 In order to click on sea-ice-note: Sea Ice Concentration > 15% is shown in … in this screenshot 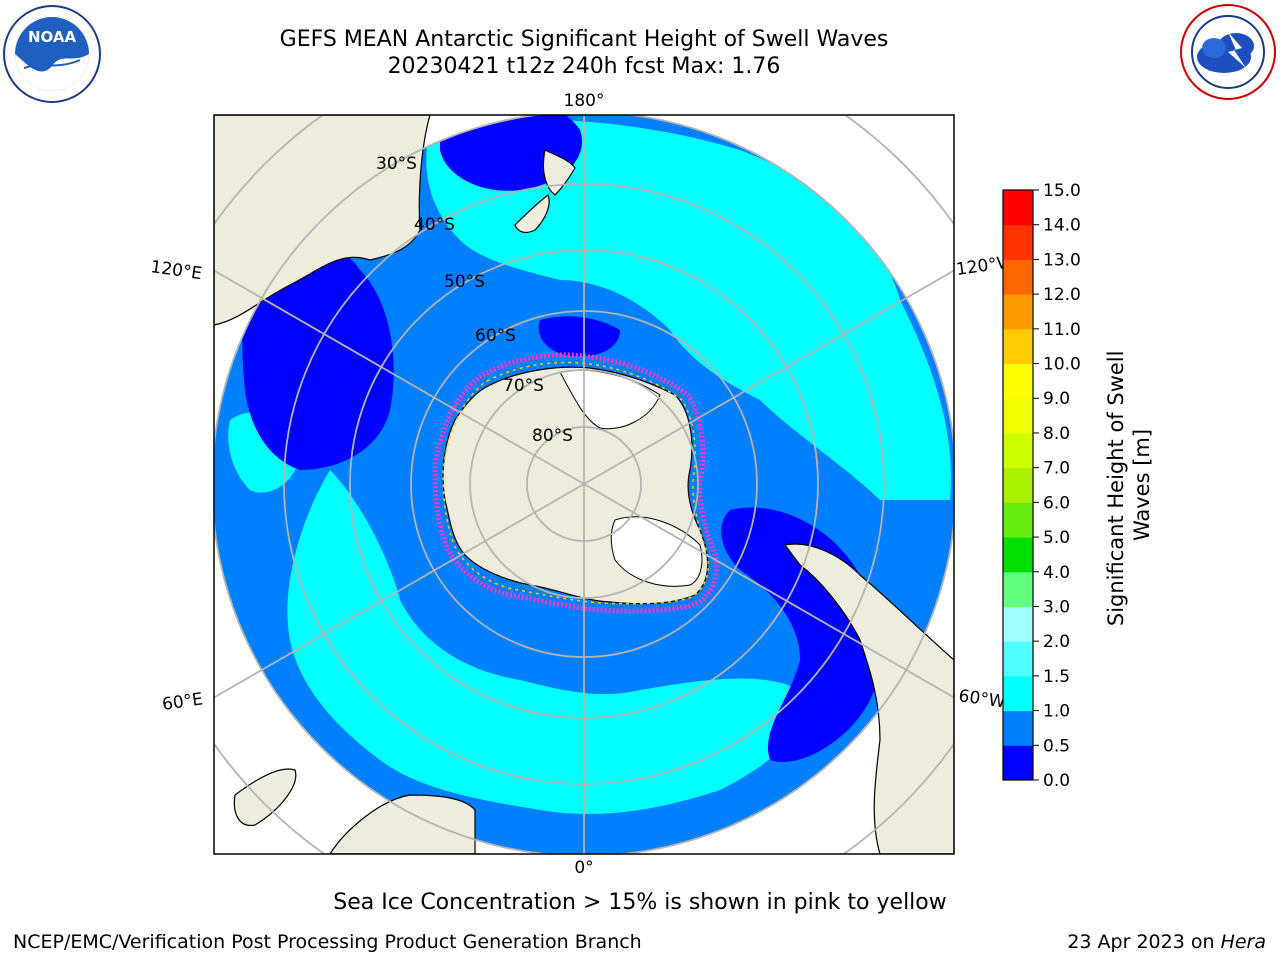, I will do `click(640, 902)`.